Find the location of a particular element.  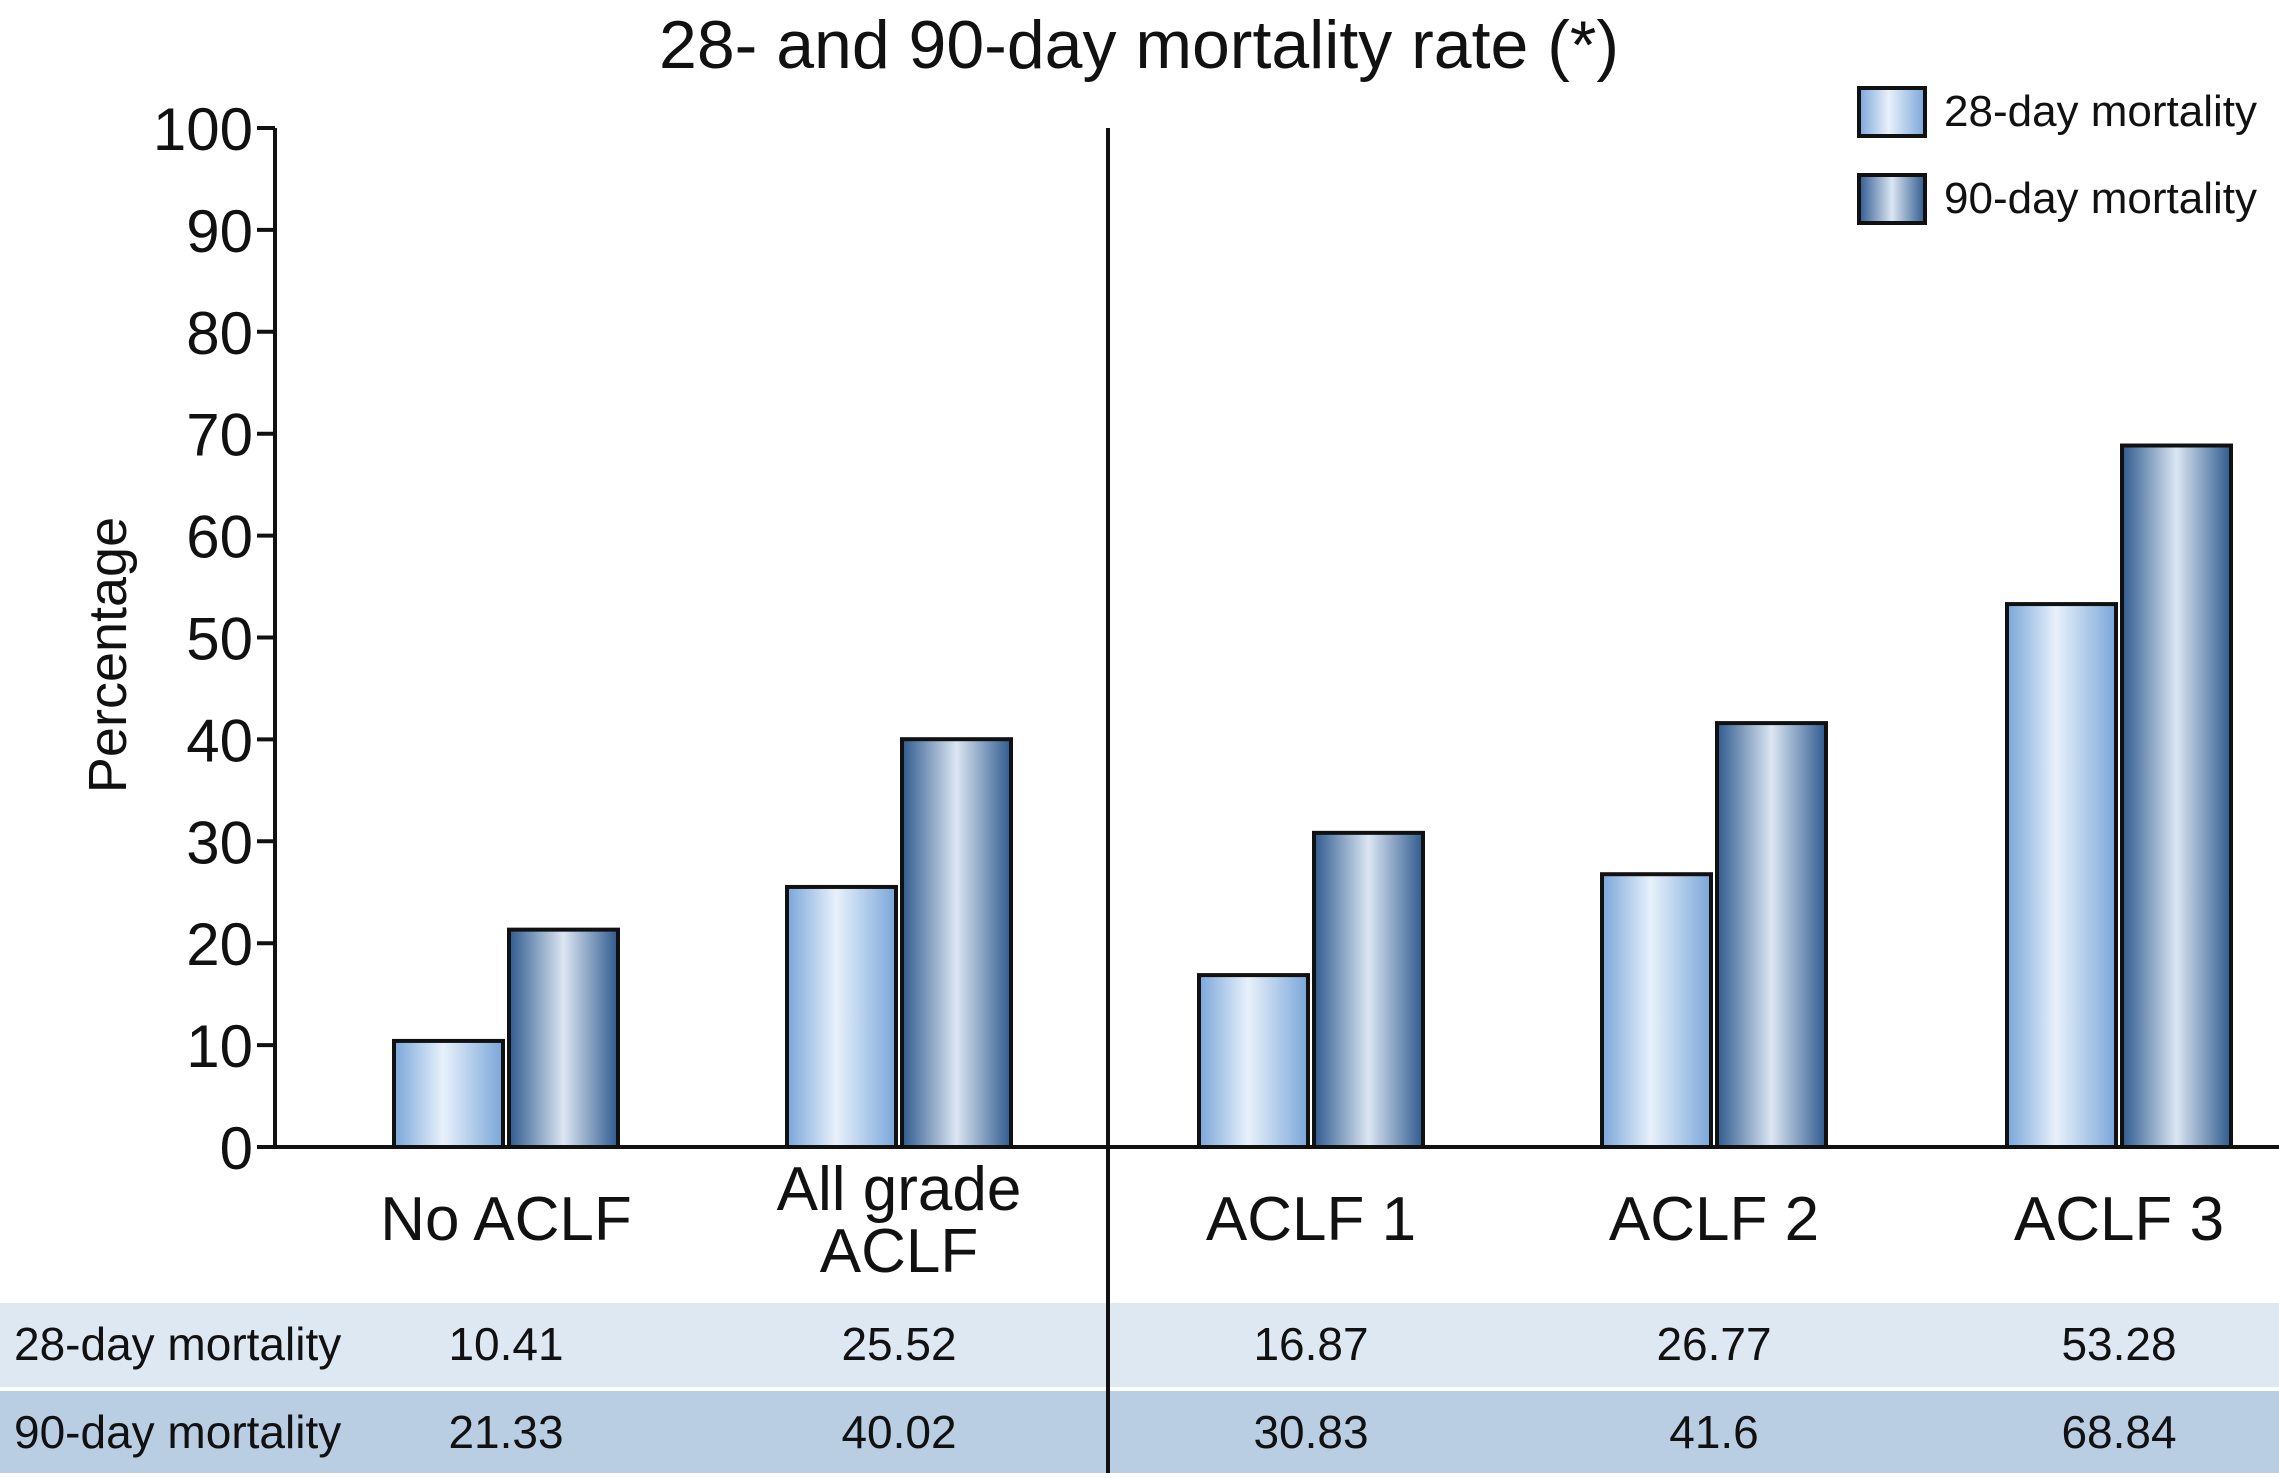

y-tick-label: 40 is located at coordinates (219, 740).